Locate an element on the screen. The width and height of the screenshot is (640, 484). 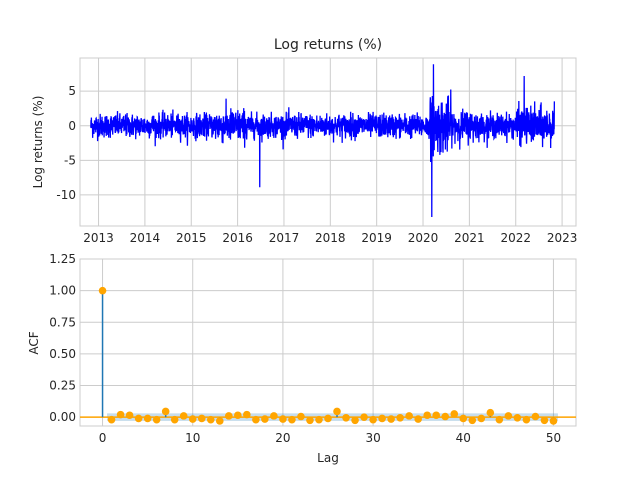
bottom-y-tick-label: 0.75 is located at coordinates (62, 322).